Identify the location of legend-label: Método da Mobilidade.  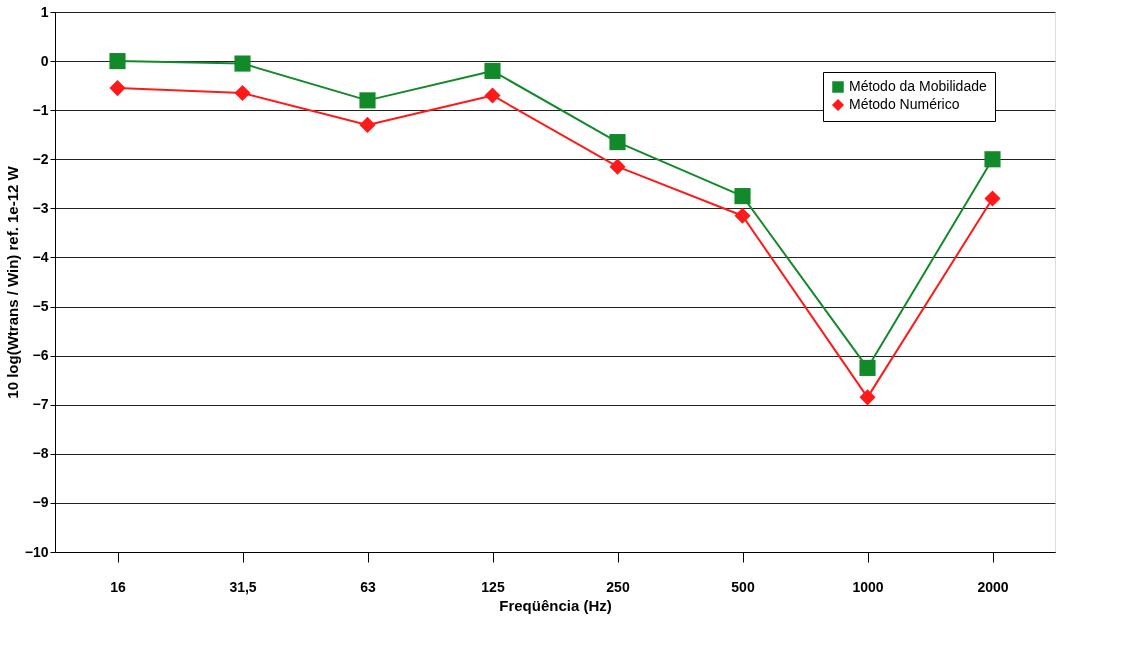
(918, 86).